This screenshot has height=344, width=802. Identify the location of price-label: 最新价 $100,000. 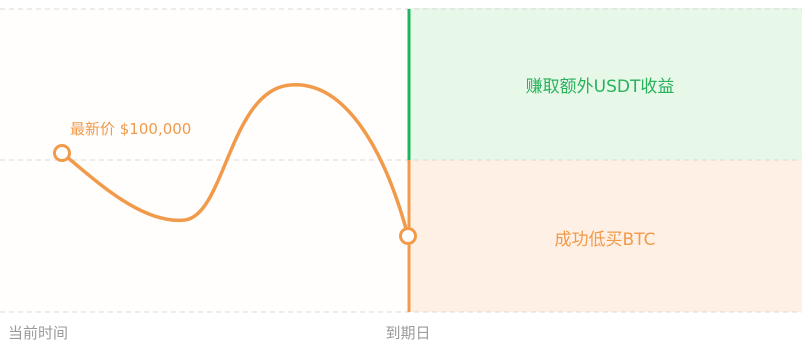
(130, 129).